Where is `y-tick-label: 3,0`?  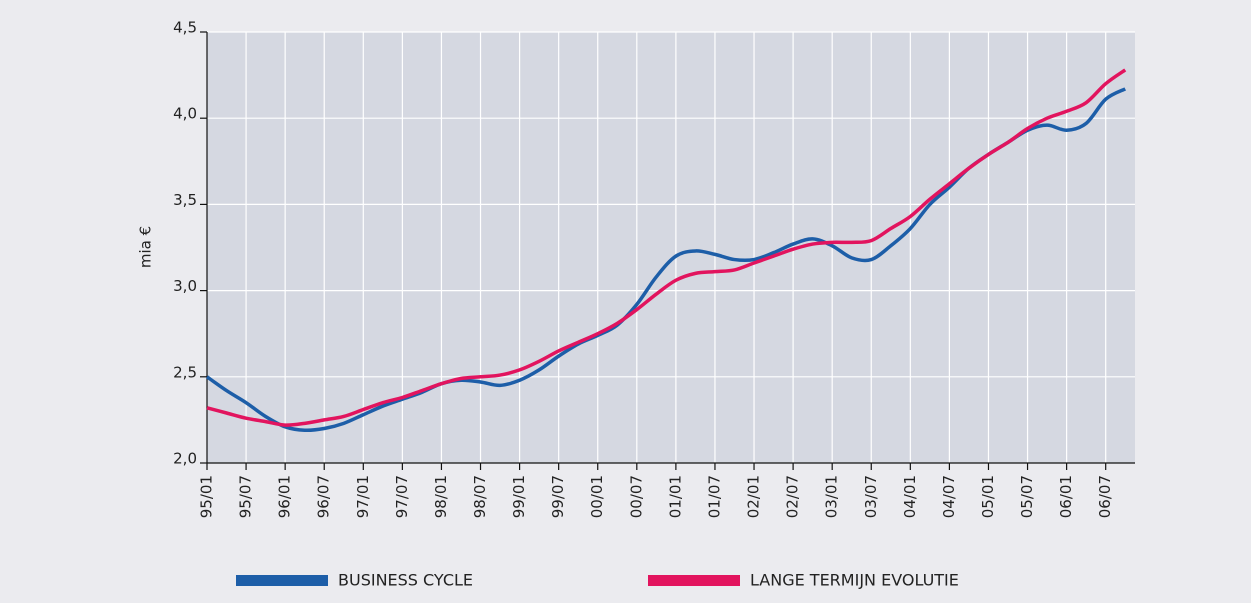
y-tick-label: 3,0 is located at coordinates (185, 286).